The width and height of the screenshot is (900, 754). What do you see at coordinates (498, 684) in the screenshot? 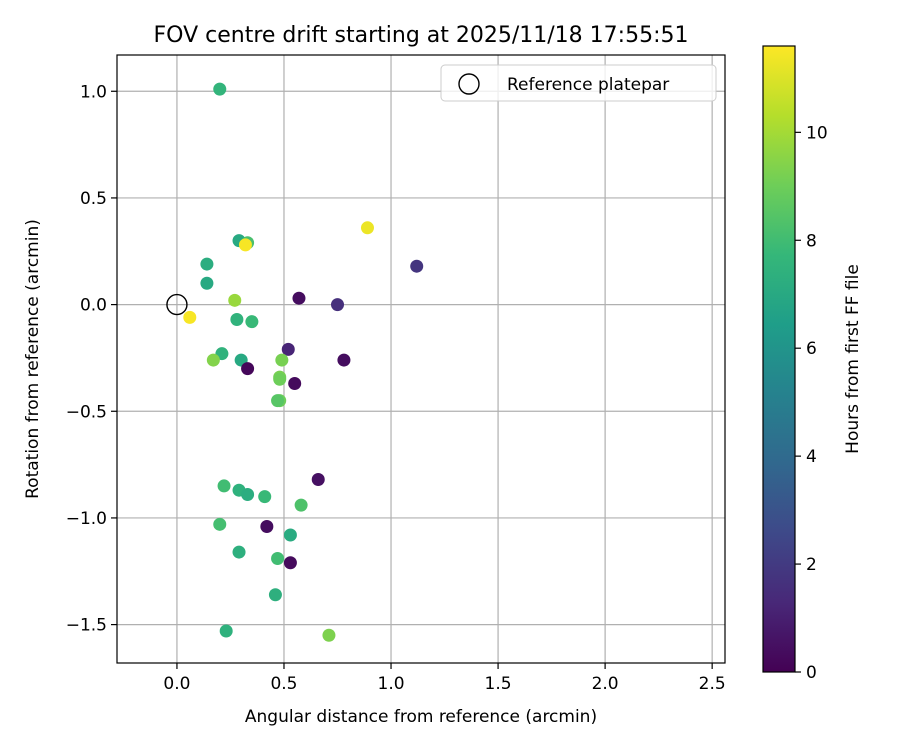
I see `x-tick-label: 1.5` at bounding box center [498, 684].